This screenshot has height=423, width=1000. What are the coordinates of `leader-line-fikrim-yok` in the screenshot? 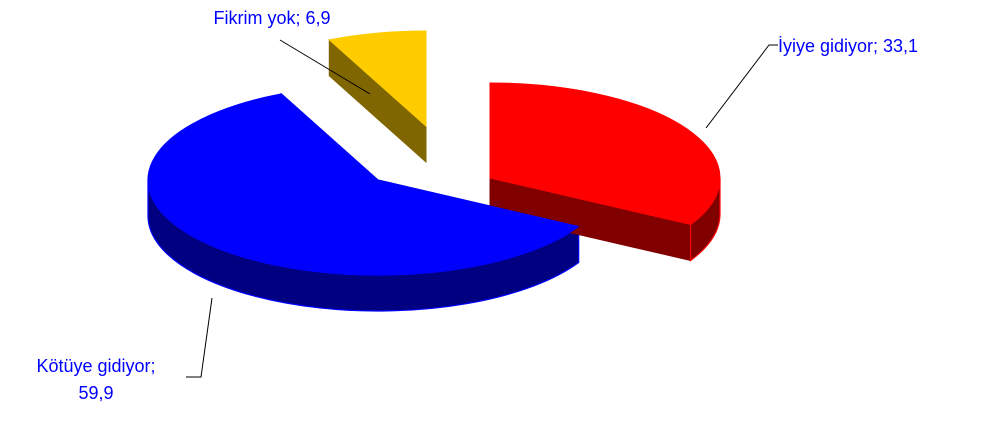 It's located at (325, 67).